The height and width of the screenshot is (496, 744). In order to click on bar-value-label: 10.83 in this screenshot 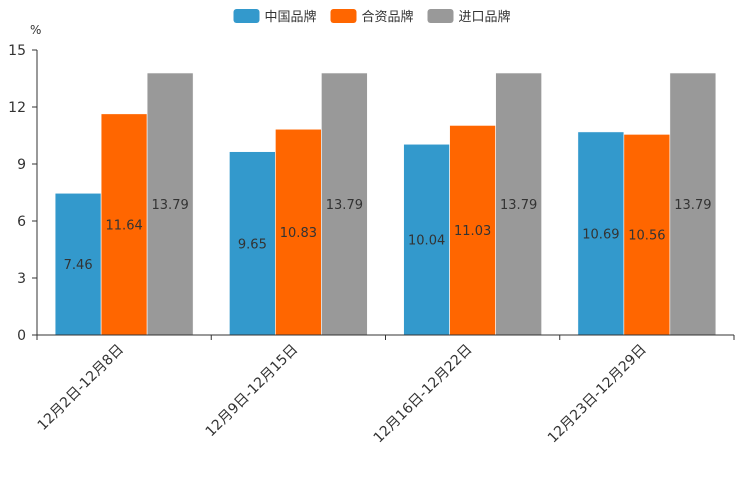, I will do `click(298, 233)`.